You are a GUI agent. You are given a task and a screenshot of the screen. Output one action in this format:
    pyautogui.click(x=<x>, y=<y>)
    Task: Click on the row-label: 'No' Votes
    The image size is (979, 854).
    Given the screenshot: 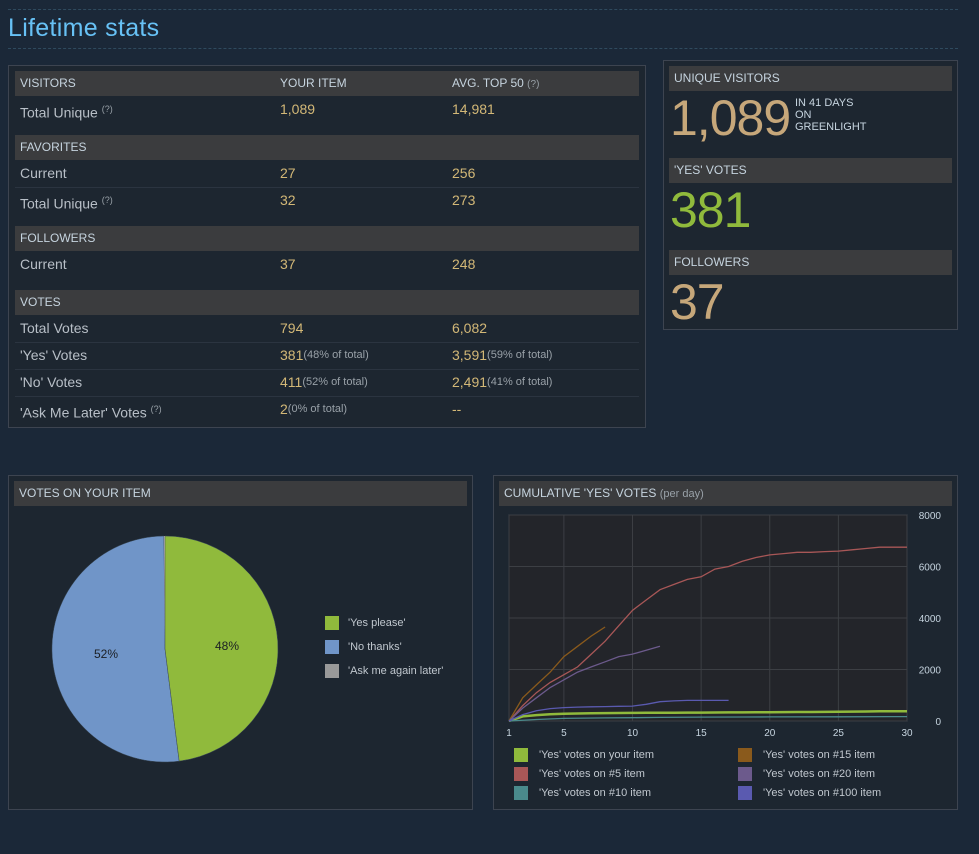 What is the action you would take?
    pyautogui.click(x=51, y=382)
    